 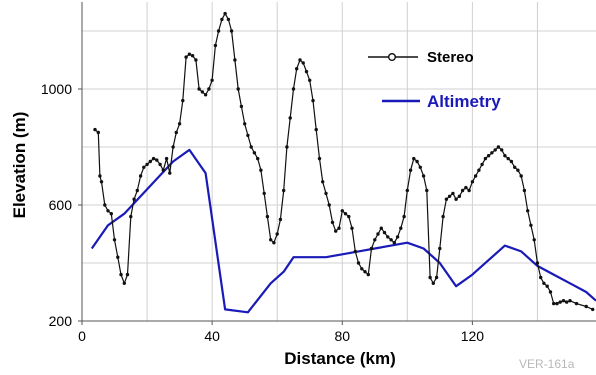 I want to click on x-tick-marks, so click(x=277, y=323).